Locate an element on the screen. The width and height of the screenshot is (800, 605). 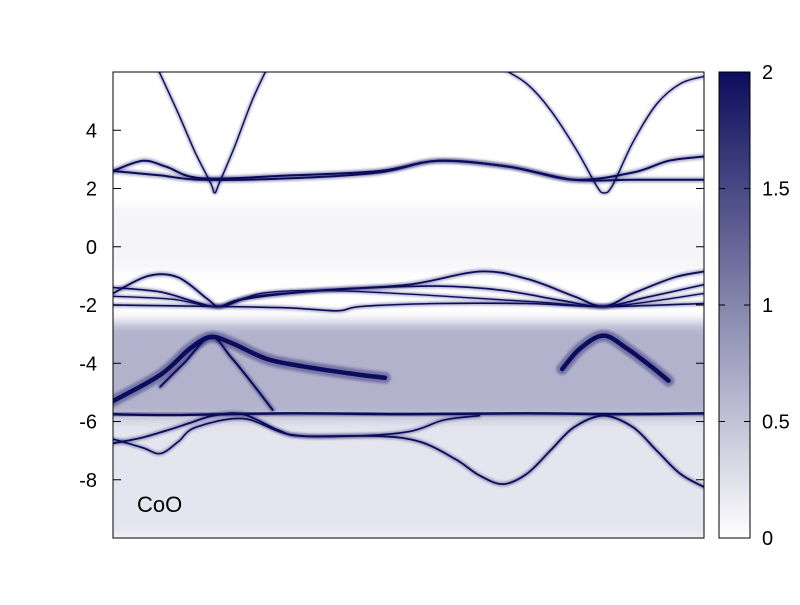
colorbar-tick-label: 2 is located at coordinates (767, 73).